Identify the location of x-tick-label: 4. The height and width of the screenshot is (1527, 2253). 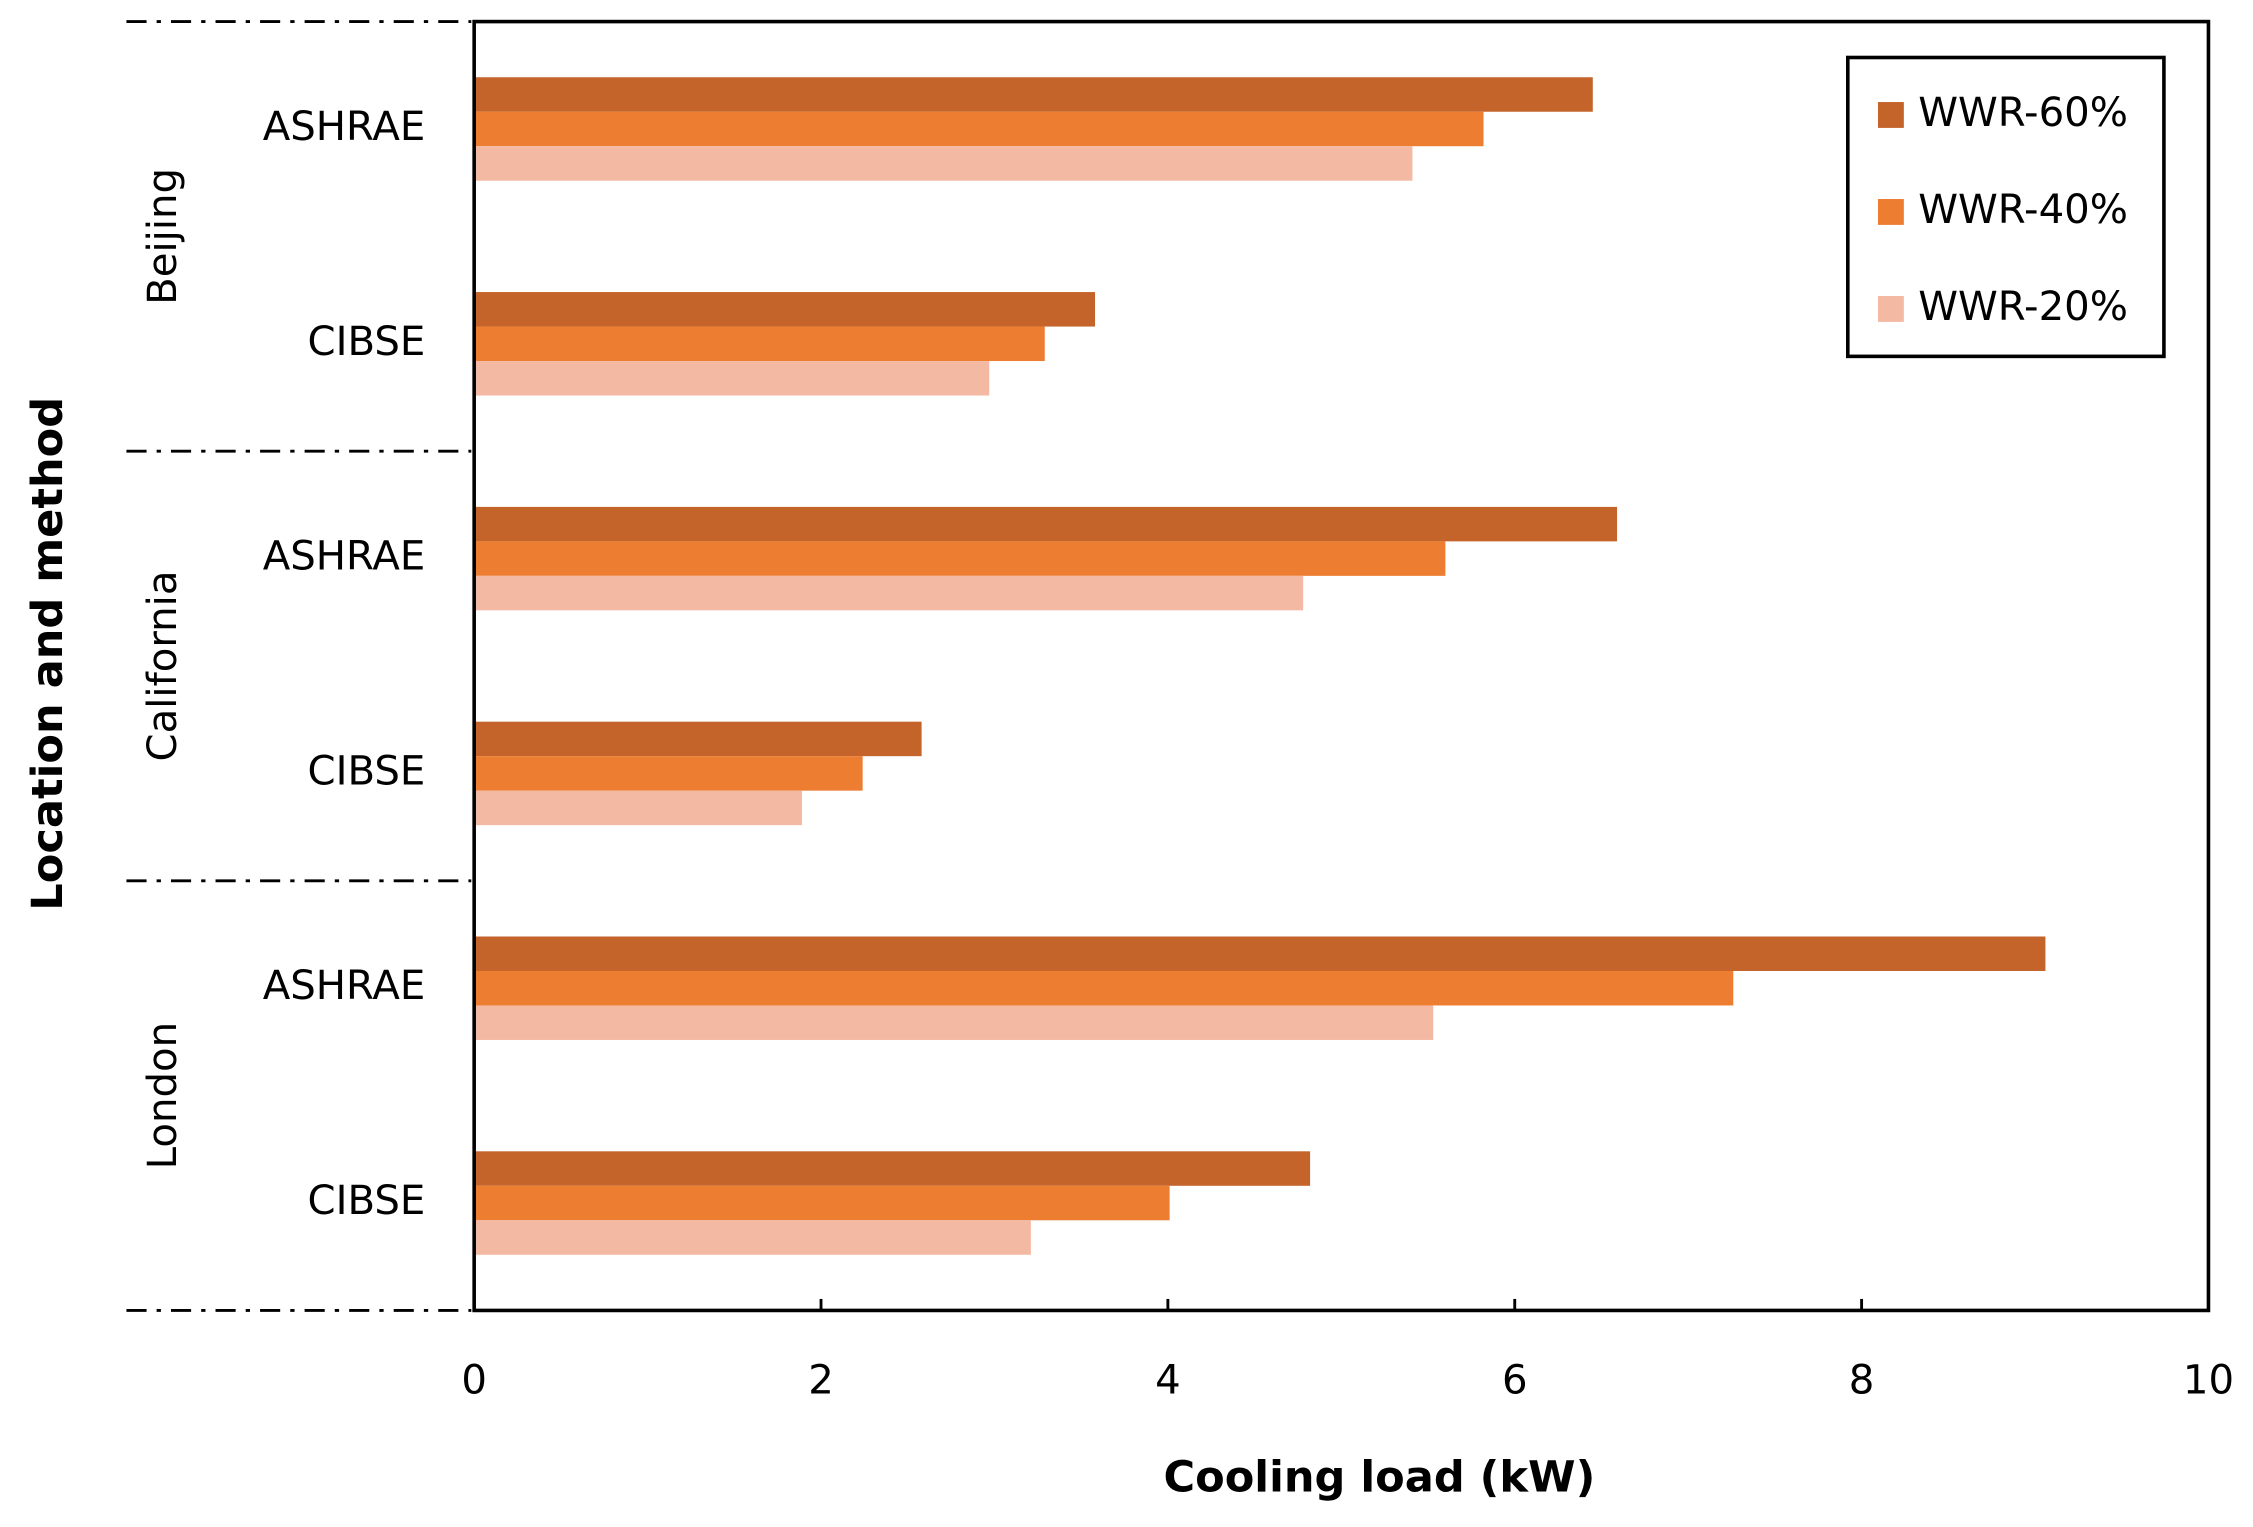
(1168, 1380).